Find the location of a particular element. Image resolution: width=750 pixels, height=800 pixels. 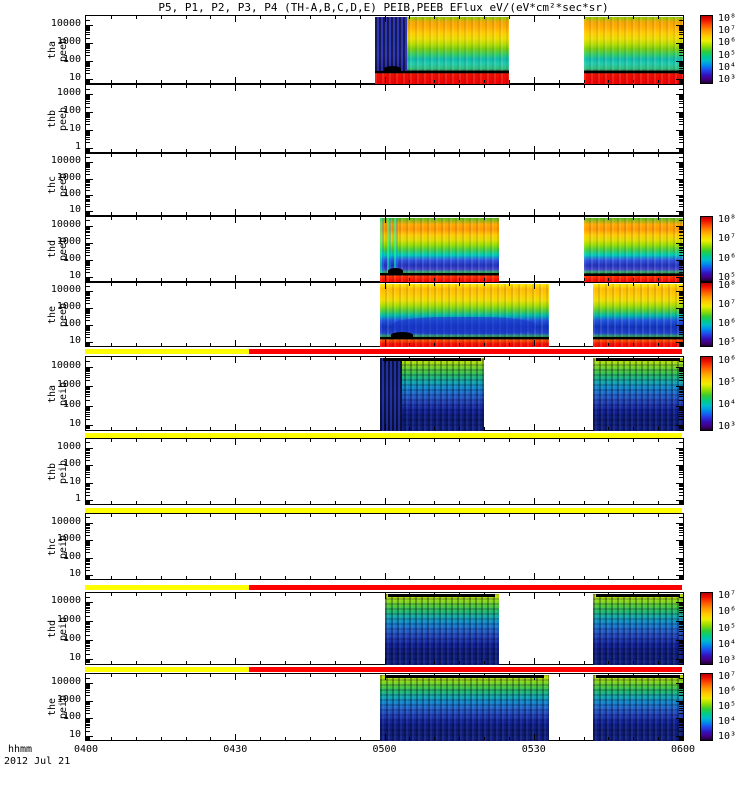

colorbar-tick-label: 10⁴ is located at coordinates (727, 67).